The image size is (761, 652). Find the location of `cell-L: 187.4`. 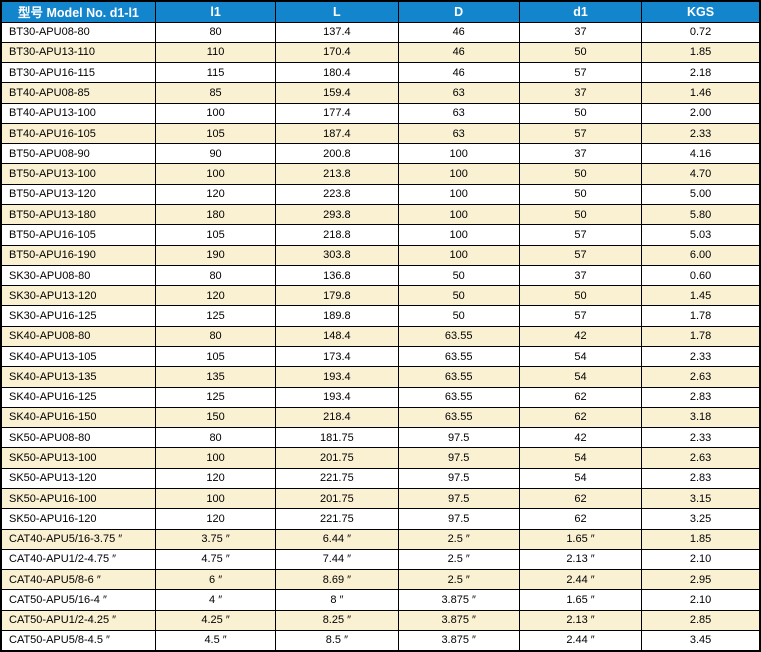

cell-L: 187.4 is located at coordinates (337, 133).